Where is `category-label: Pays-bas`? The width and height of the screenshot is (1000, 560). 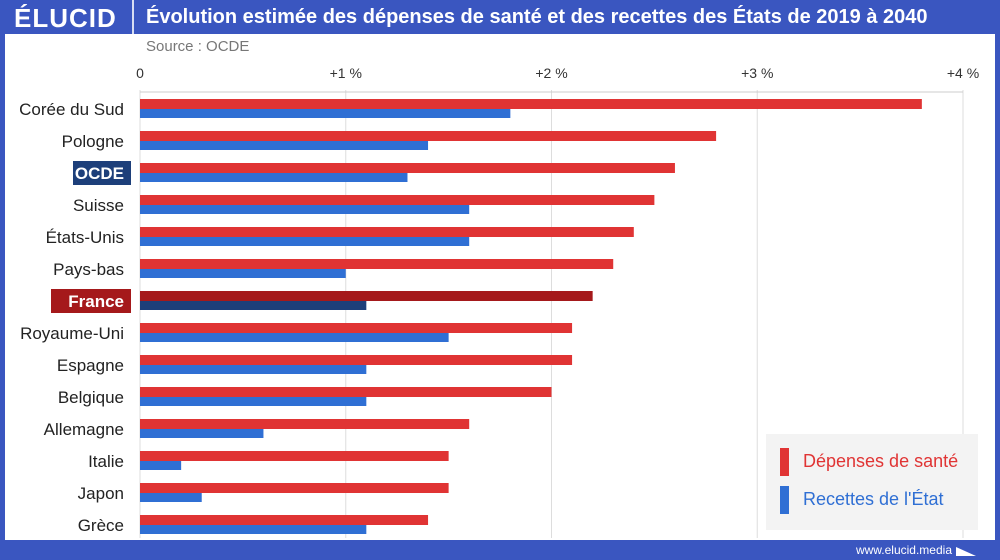 category-label: Pays-bas is located at coordinates (88, 269).